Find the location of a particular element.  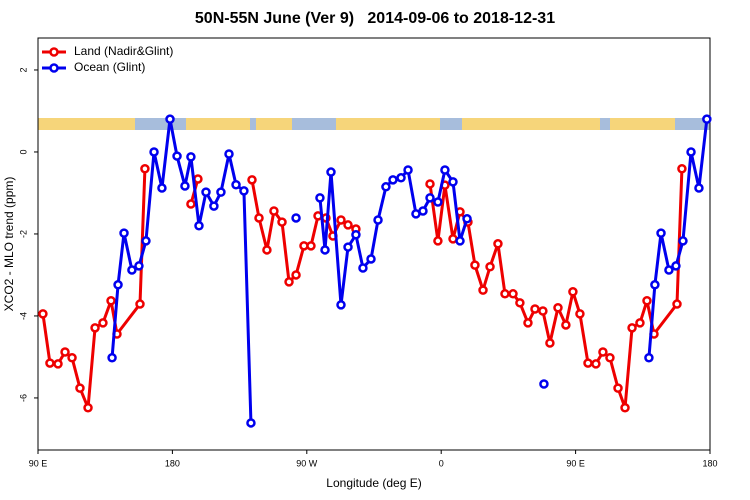

x-tick-label: 180 is located at coordinates (709, 463).